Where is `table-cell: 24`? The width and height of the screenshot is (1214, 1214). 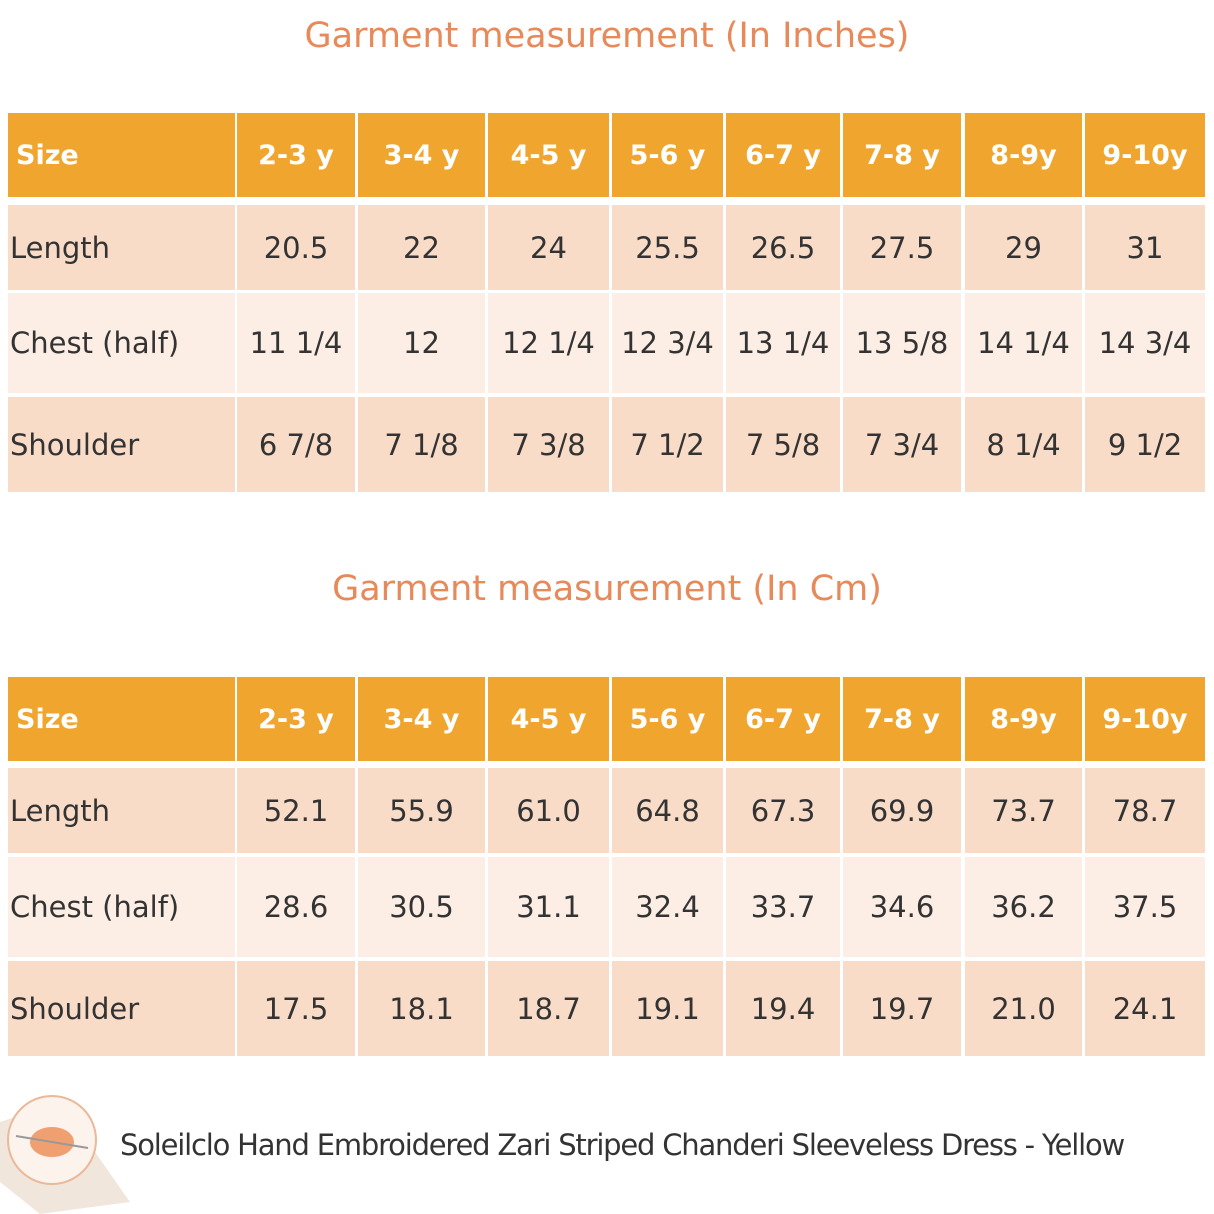 table-cell: 24 is located at coordinates (548, 247).